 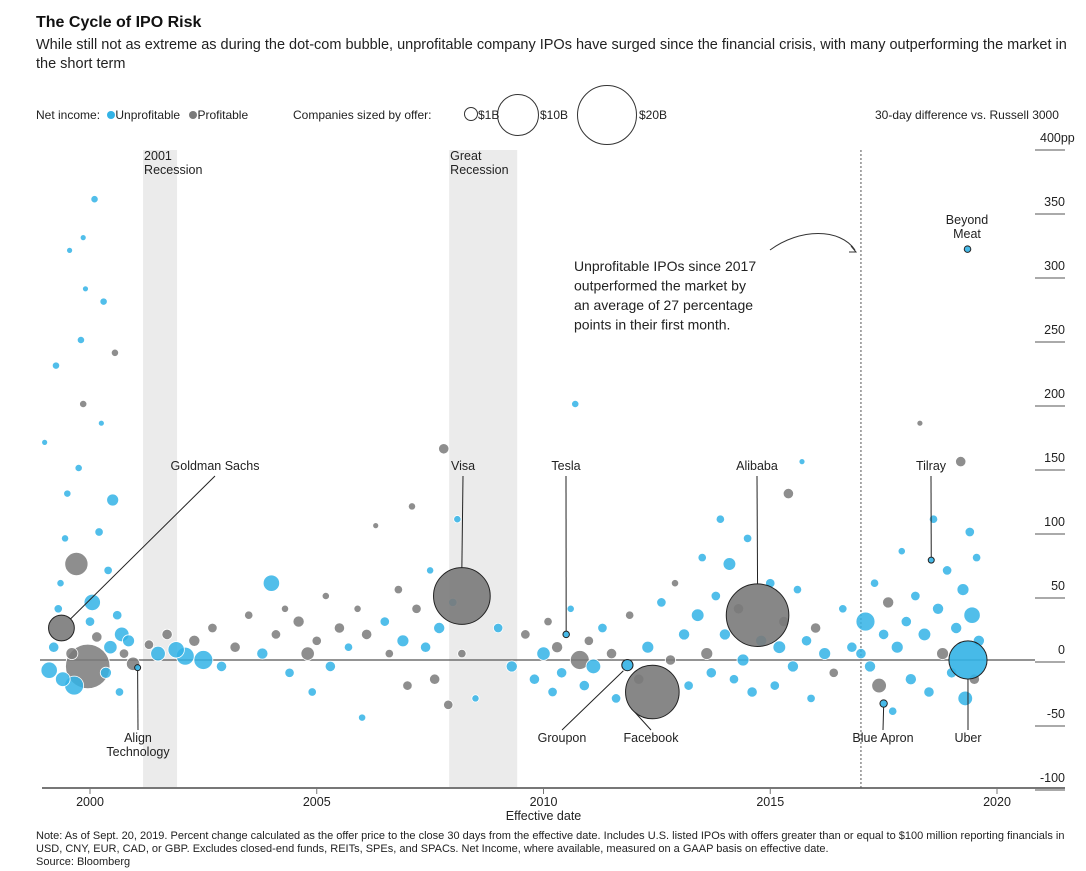 What do you see at coordinates (1054, 522) in the screenshot?
I see `y-tick-label: 100` at bounding box center [1054, 522].